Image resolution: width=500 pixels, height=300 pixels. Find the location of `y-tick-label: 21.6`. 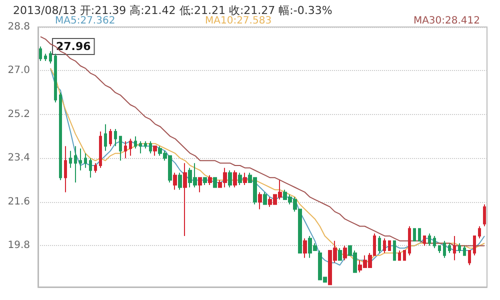

y-tick-label: 21.6 is located at coordinates (19, 202).